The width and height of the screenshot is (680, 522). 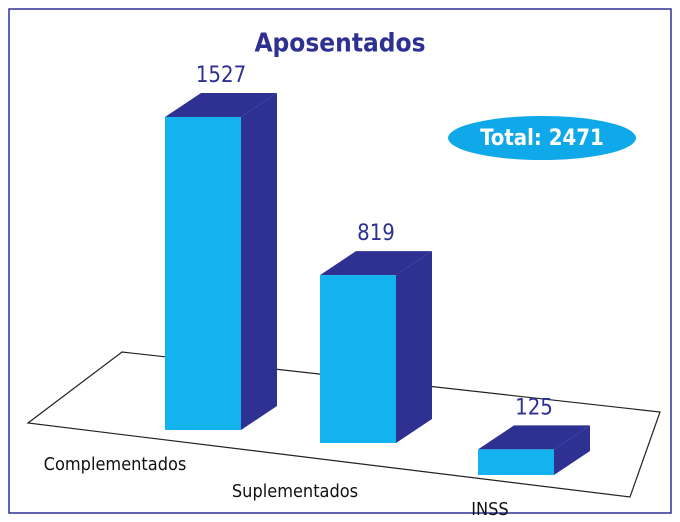 What do you see at coordinates (534, 407) in the screenshot?
I see `value-label: 125` at bounding box center [534, 407].